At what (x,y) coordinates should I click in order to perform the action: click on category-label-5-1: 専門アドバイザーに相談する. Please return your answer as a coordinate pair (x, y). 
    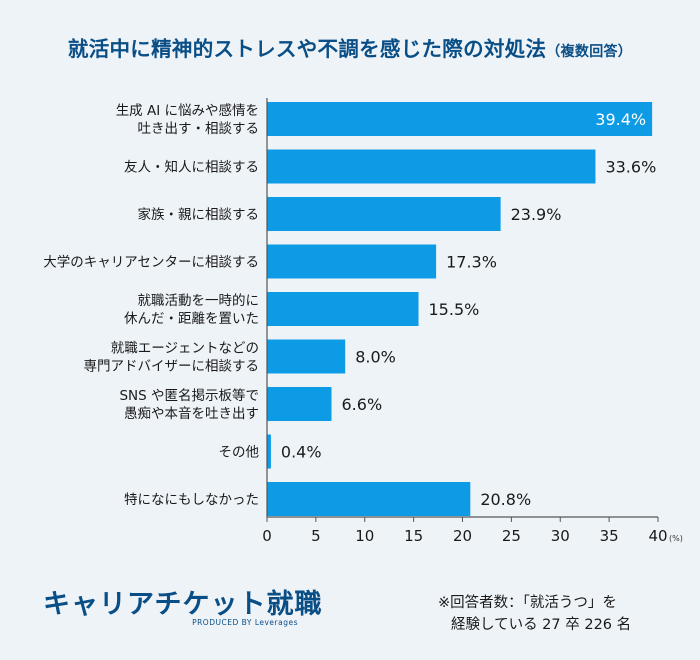
    Looking at the image, I should click on (172, 367).